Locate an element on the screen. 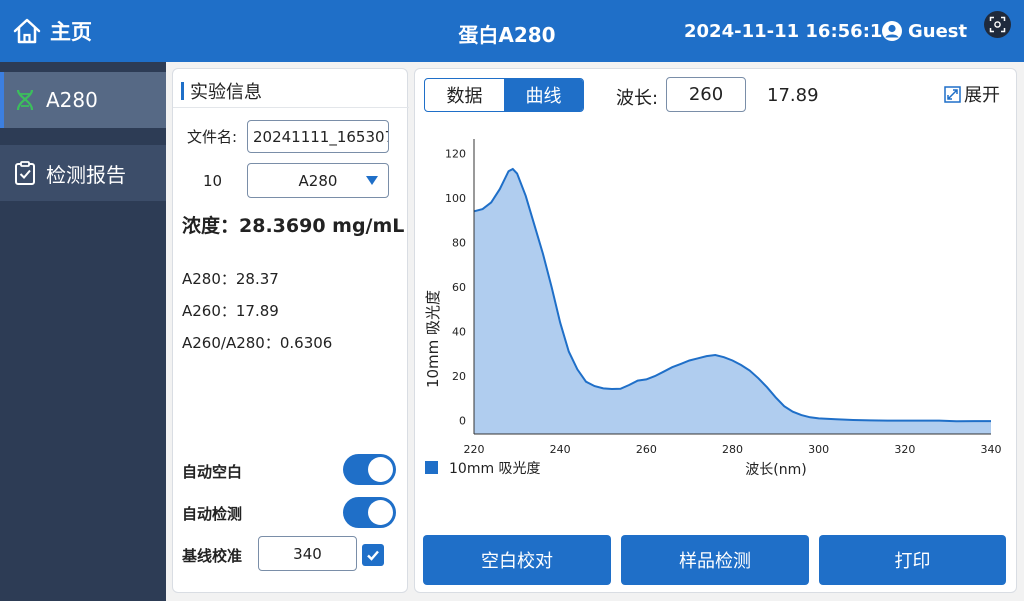  tab-data: 数据 is located at coordinates (464, 96).